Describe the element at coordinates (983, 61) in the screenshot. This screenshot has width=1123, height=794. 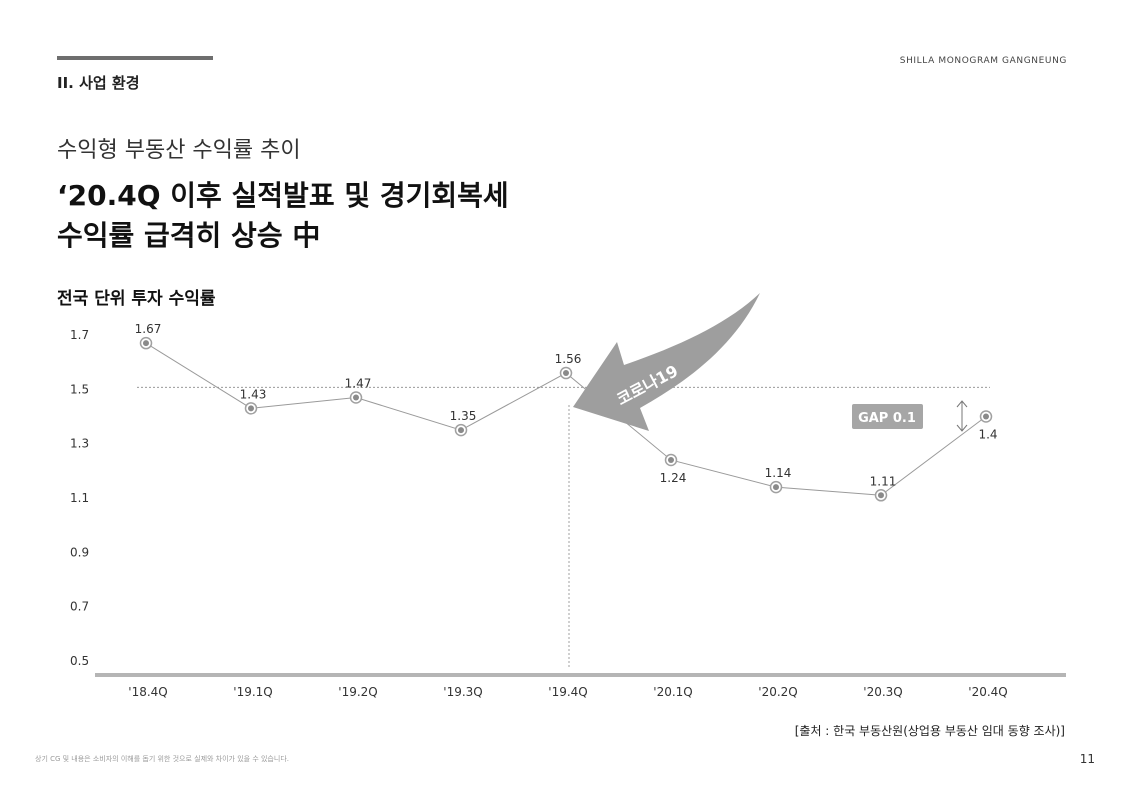
I see `brand-name: SHILLA MONOGRAM GANGNEUNG` at that location.